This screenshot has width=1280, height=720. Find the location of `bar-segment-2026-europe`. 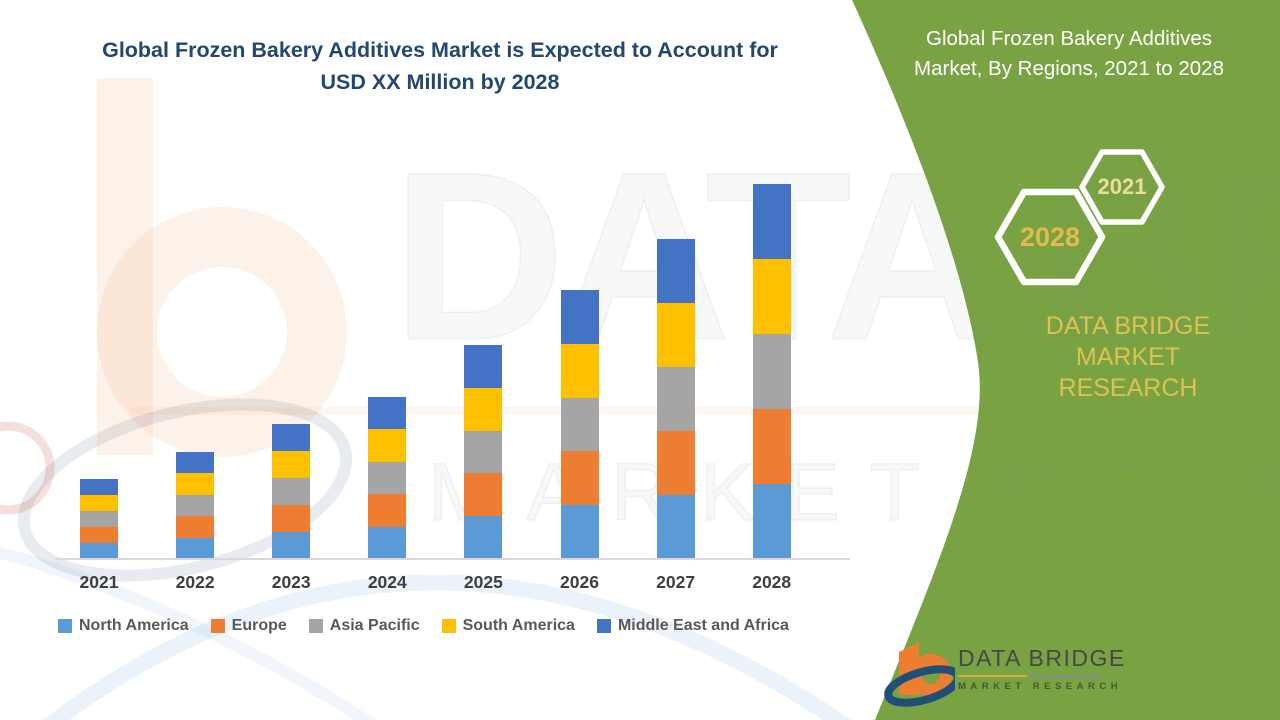

bar-segment-2026-europe is located at coordinates (579, 478).